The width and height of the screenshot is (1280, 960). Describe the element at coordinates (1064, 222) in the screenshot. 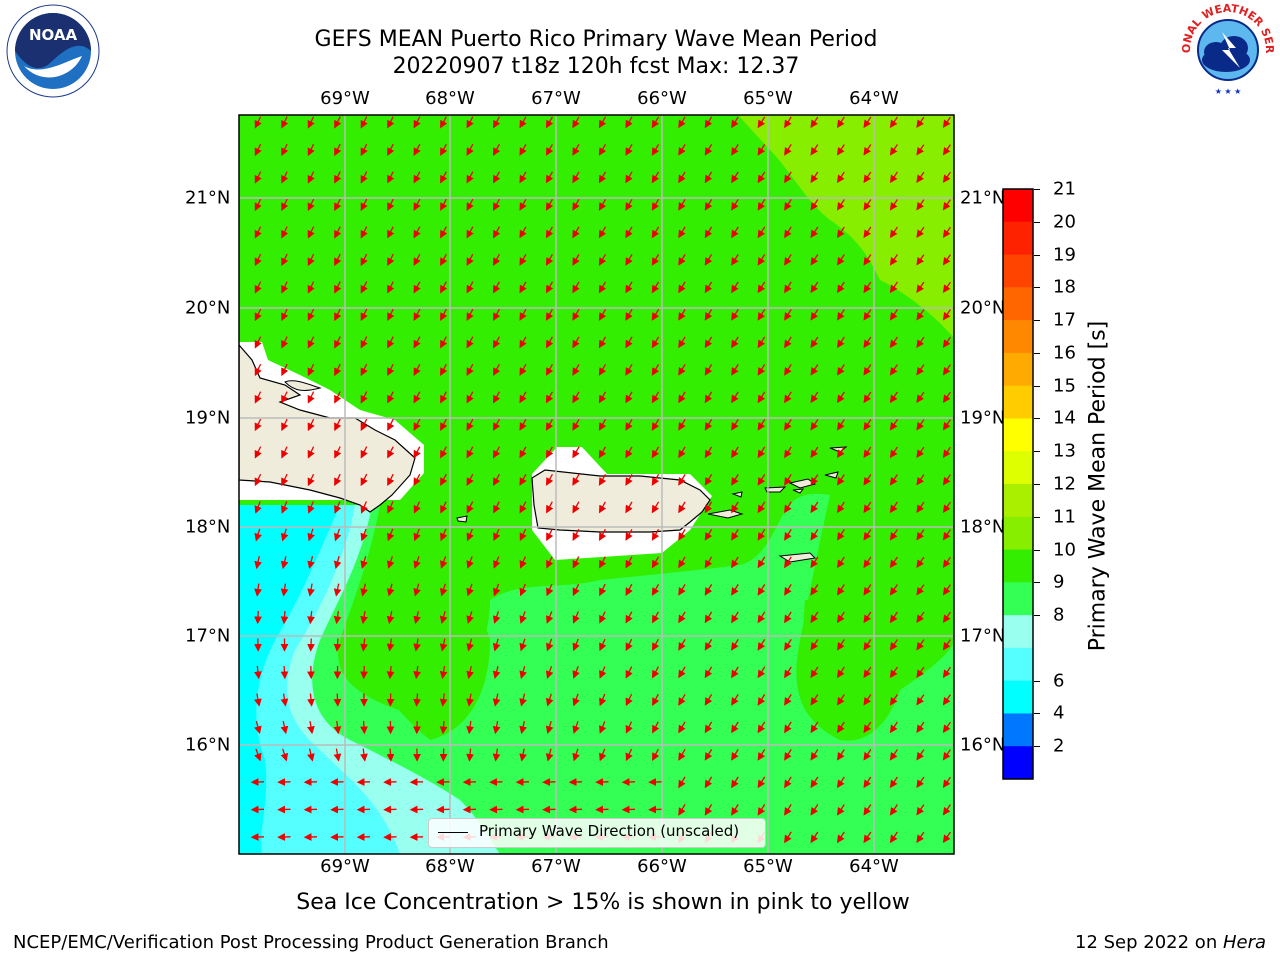

I see `colorbar-tick-label: 20` at that location.